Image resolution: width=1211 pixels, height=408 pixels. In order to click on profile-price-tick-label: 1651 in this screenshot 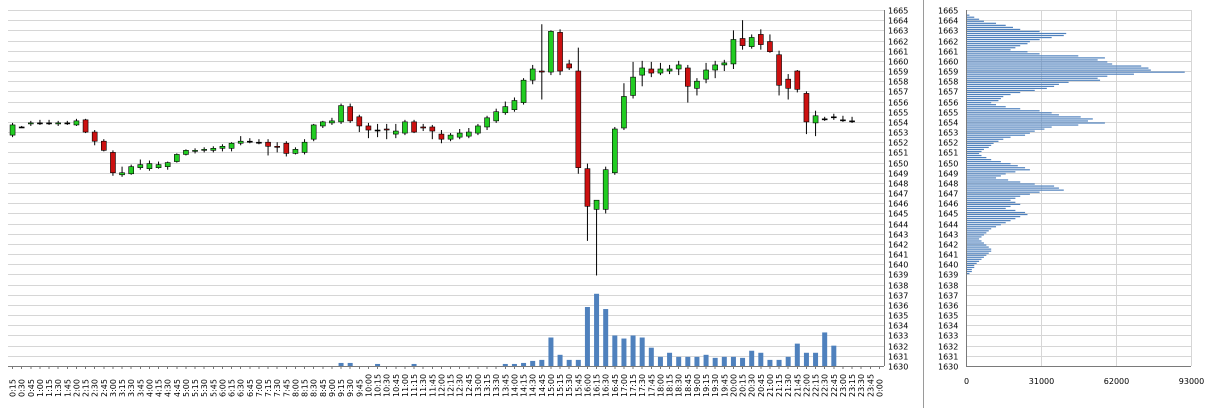, I will do `click(948, 153)`.